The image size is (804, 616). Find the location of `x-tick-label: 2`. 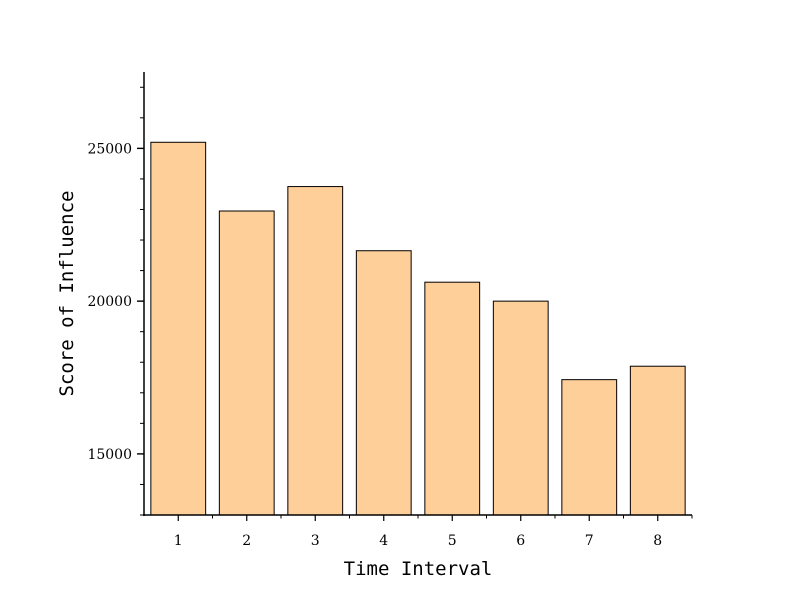

x-tick-label: 2 is located at coordinates (246, 541).